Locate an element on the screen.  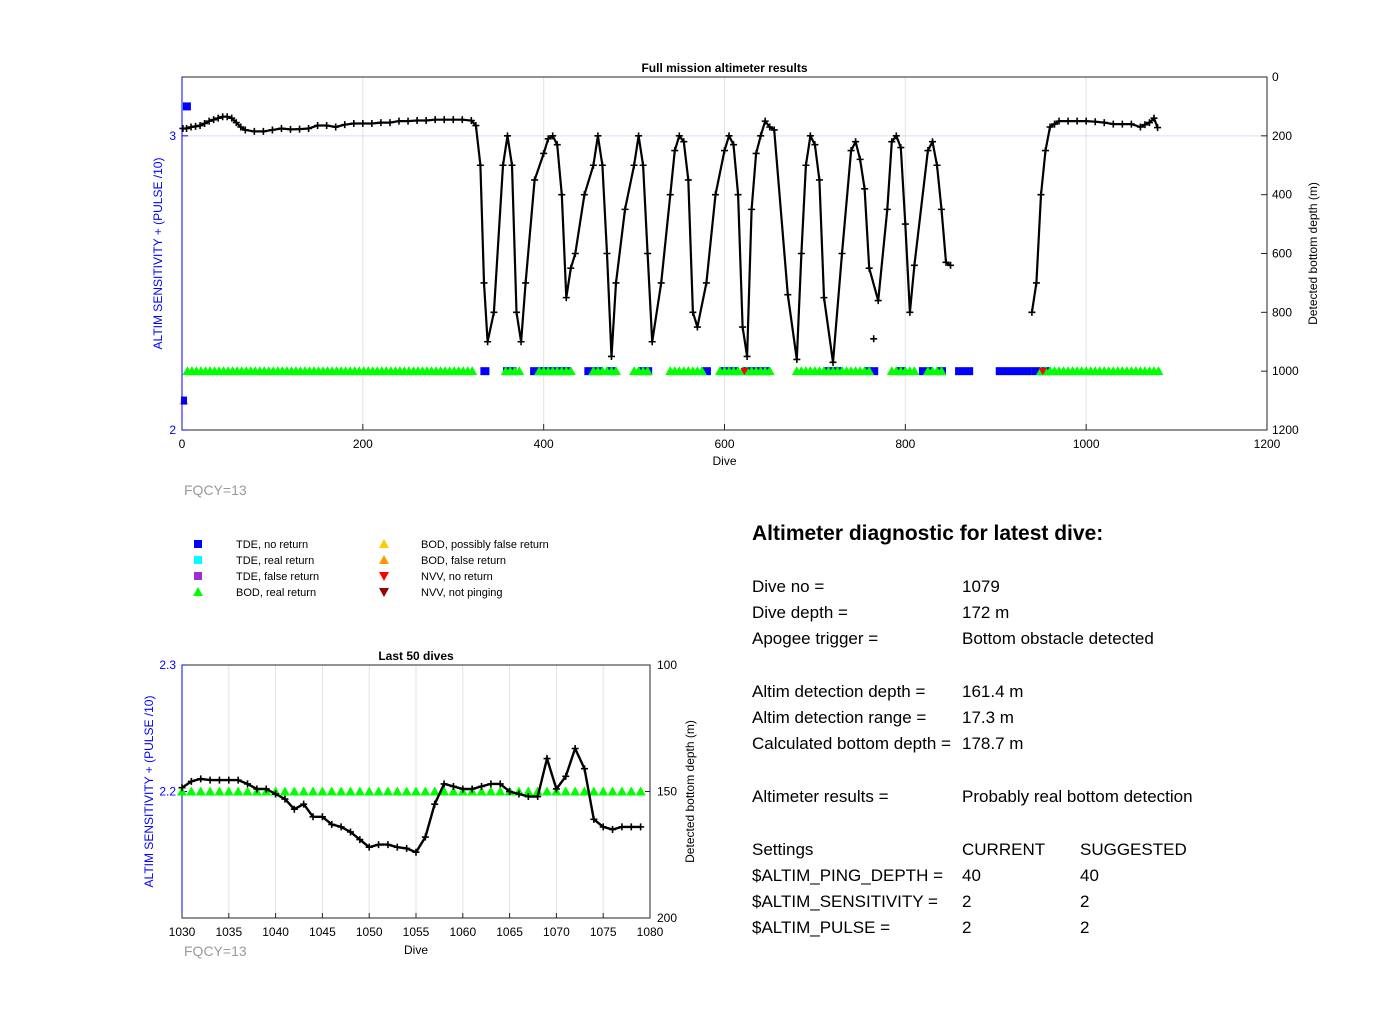
diag-label: Altimeter results = is located at coordinates (820, 796).